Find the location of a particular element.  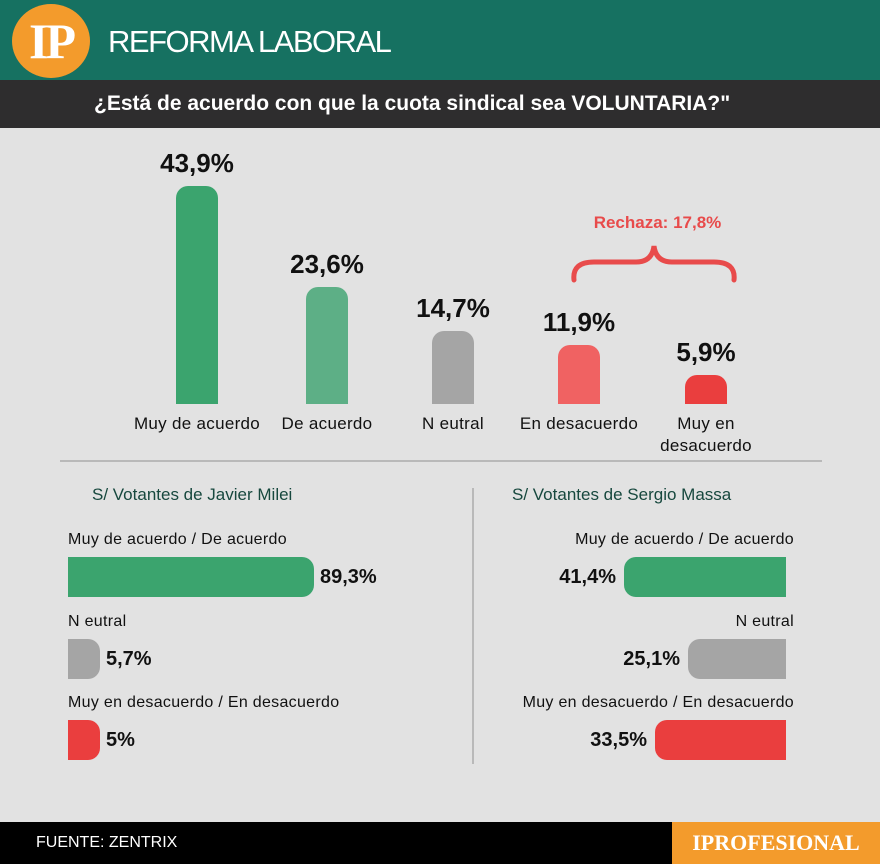

bar-category-label: En desacuerdo is located at coordinates (579, 423).